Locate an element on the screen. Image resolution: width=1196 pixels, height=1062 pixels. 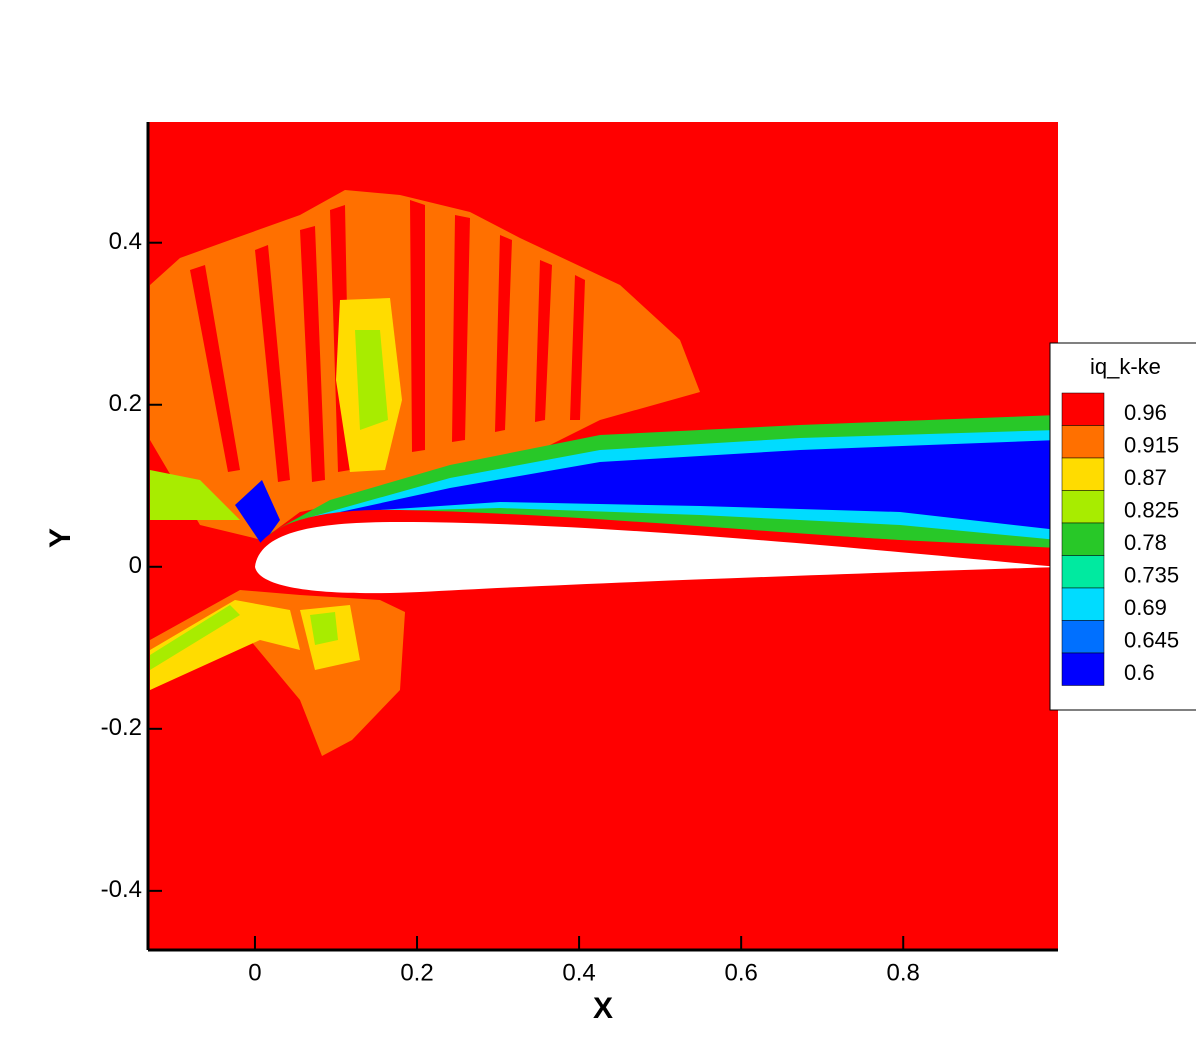
x-tick-label: 0.4 is located at coordinates (578, 972).